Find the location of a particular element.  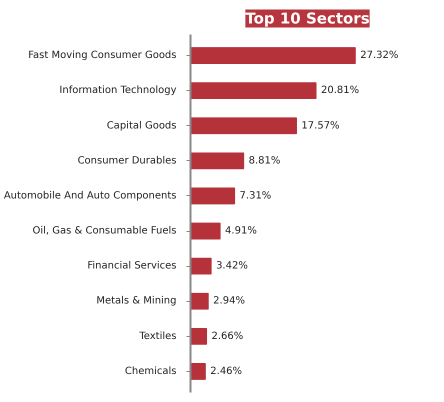

data-label: 8.81% is located at coordinates (264, 160).